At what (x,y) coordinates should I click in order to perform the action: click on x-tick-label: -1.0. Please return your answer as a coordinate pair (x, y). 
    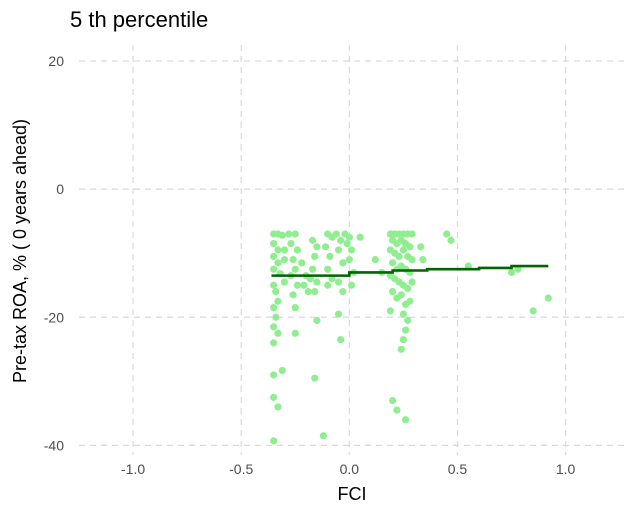
    Looking at the image, I should click on (133, 469).